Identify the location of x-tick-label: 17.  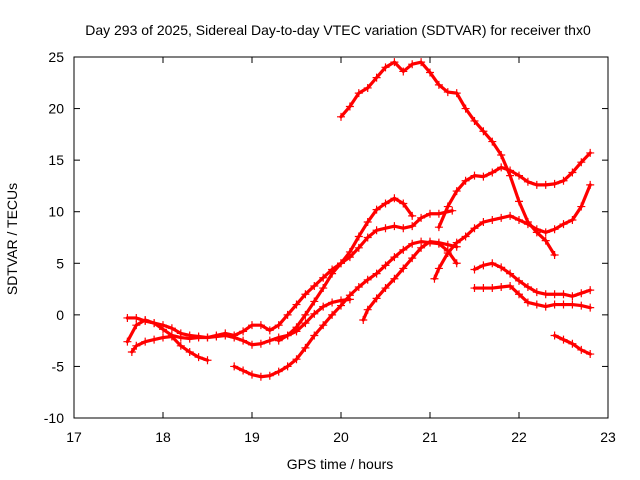
(74, 437).